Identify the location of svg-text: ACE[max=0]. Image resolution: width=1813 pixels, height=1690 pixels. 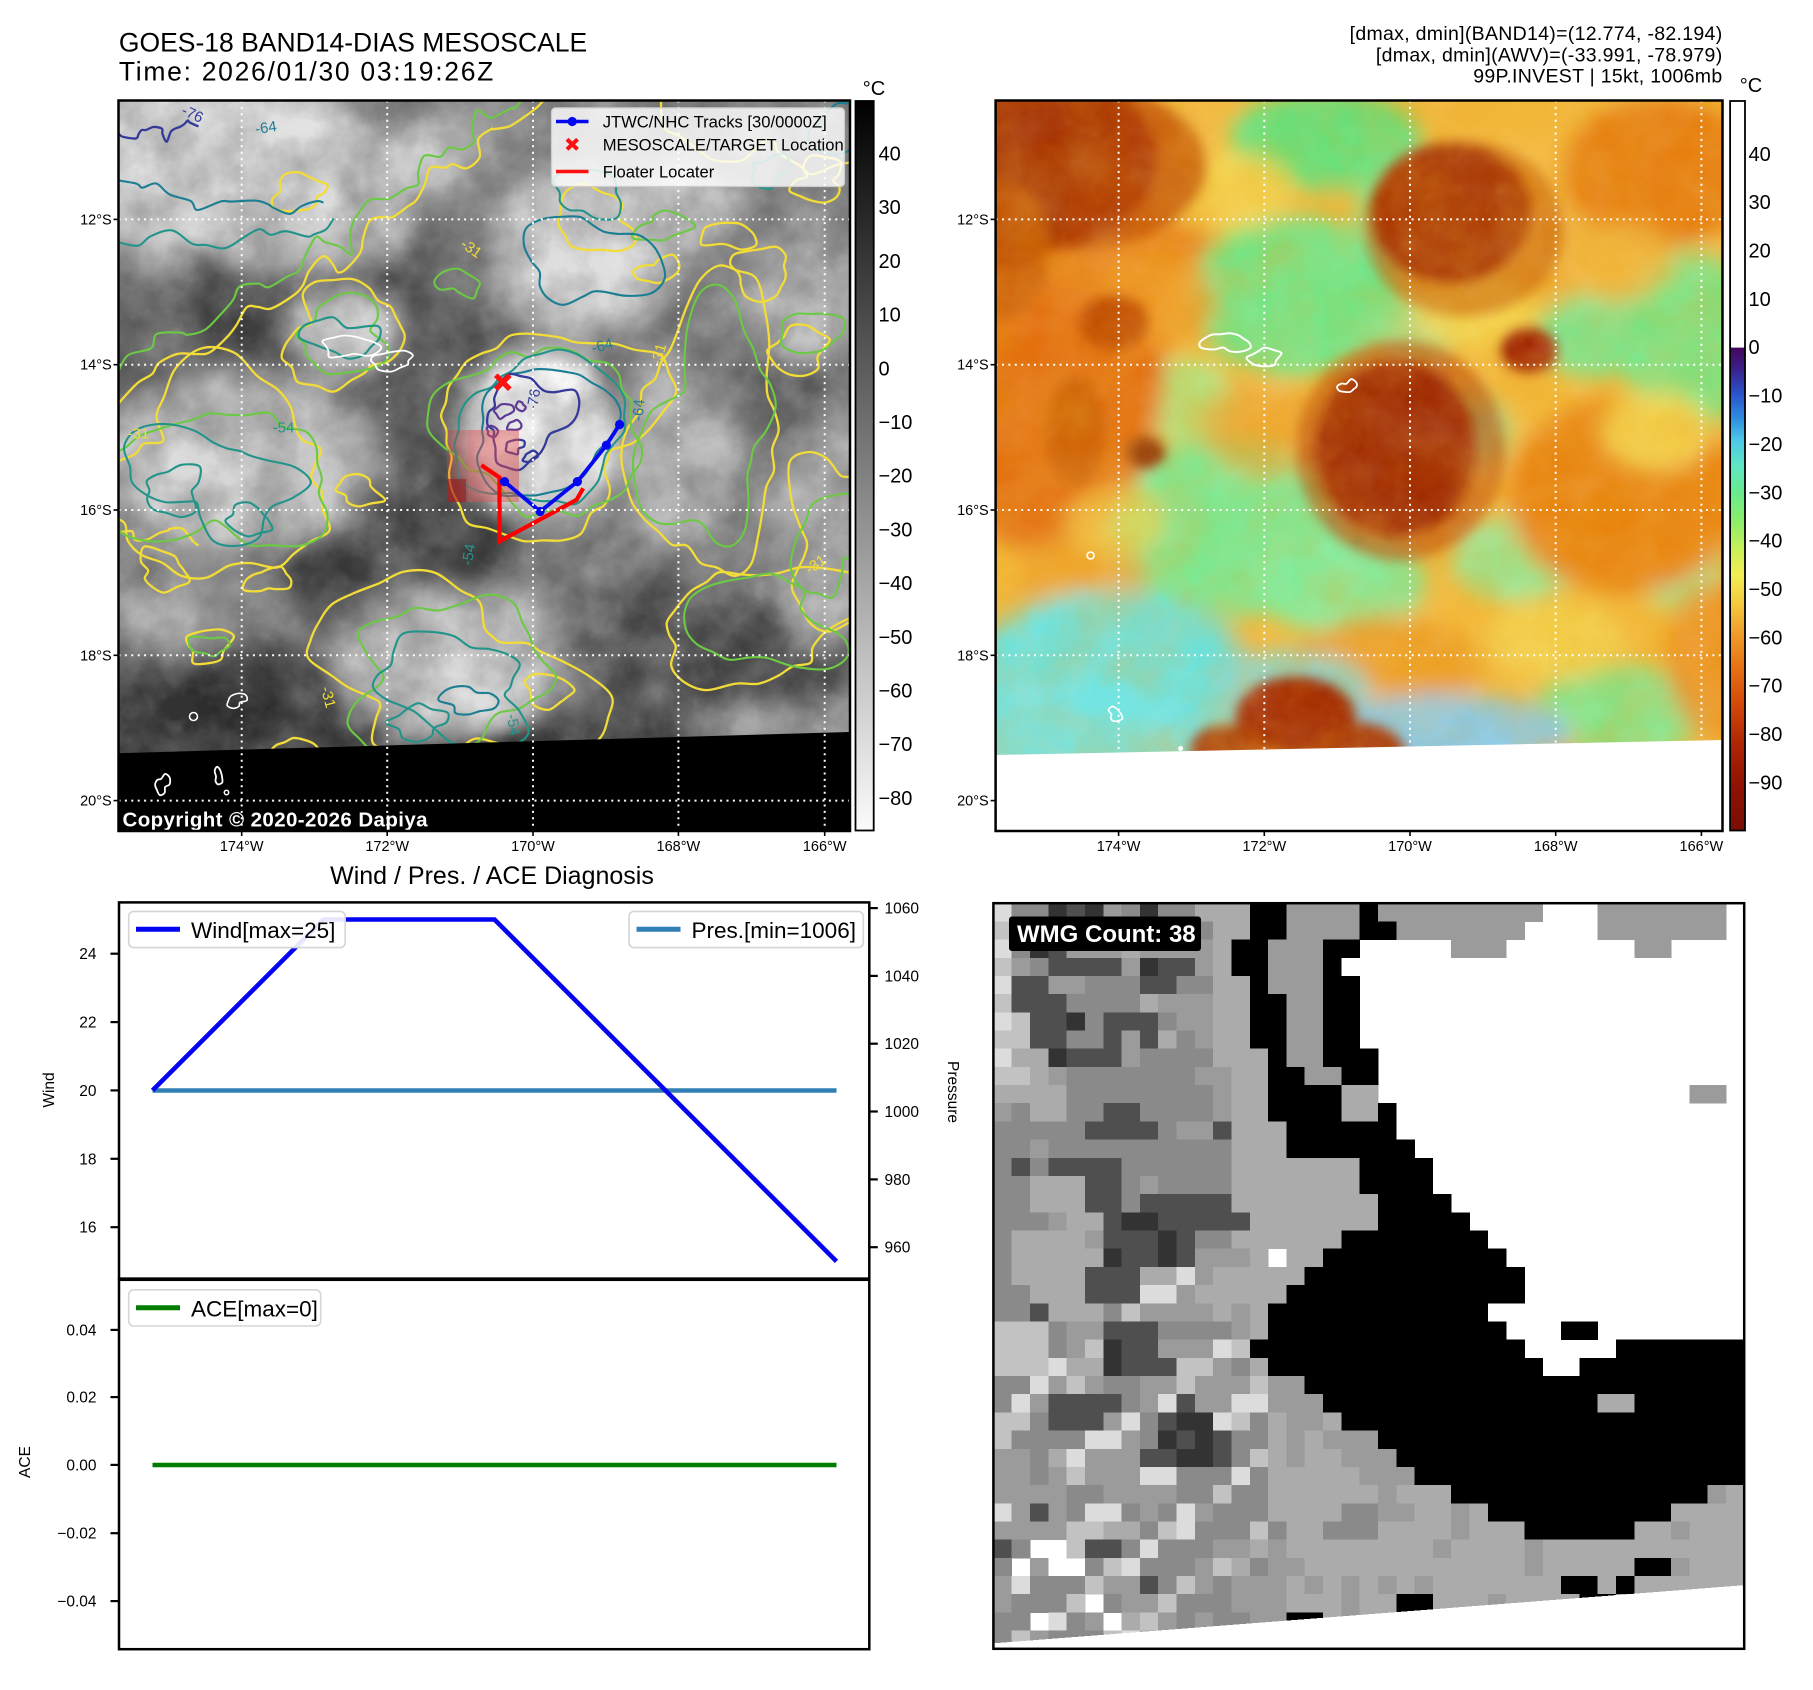
(254, 1308).